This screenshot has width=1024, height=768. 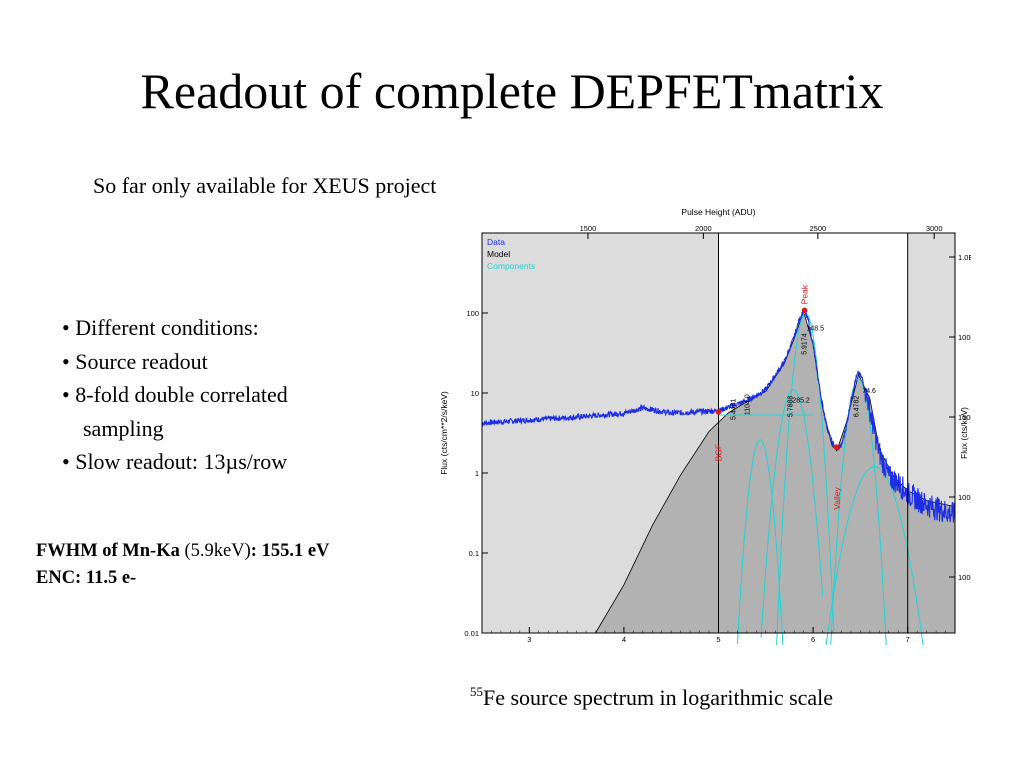 What do you see at coordinates (588, 228) in the screenshot?
I see `top-tick-label: 1500` at bounding box center [588, 228].